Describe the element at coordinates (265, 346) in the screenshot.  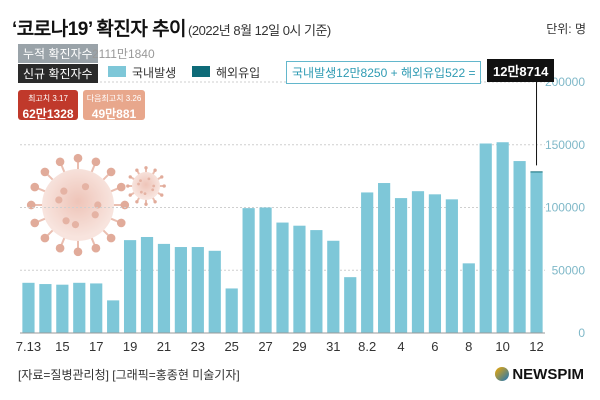
I see `x-tick-label: 27` at that location.